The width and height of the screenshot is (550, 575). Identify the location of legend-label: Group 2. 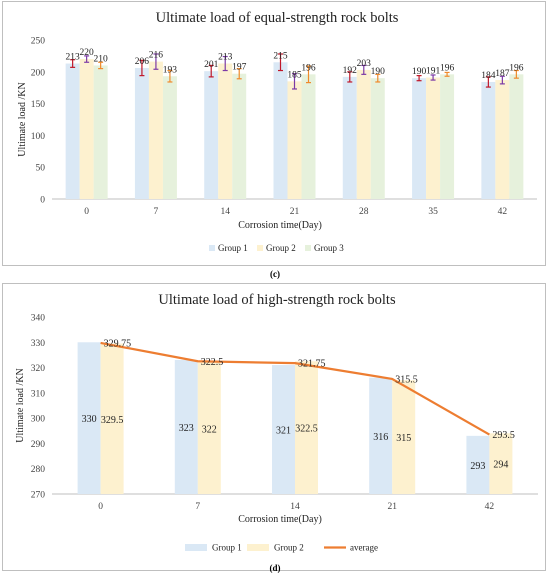
(281, 248).